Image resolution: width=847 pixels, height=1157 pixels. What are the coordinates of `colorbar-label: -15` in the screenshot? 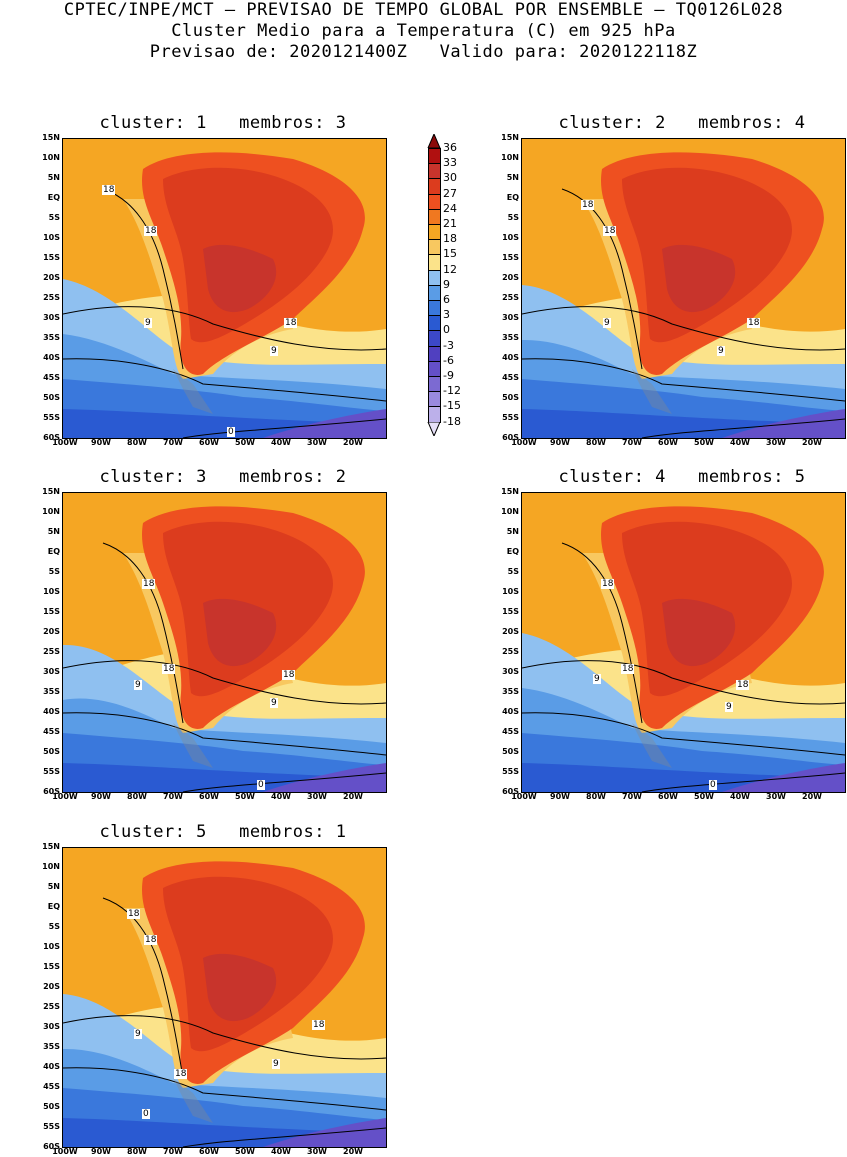 It's located at (452, 406).